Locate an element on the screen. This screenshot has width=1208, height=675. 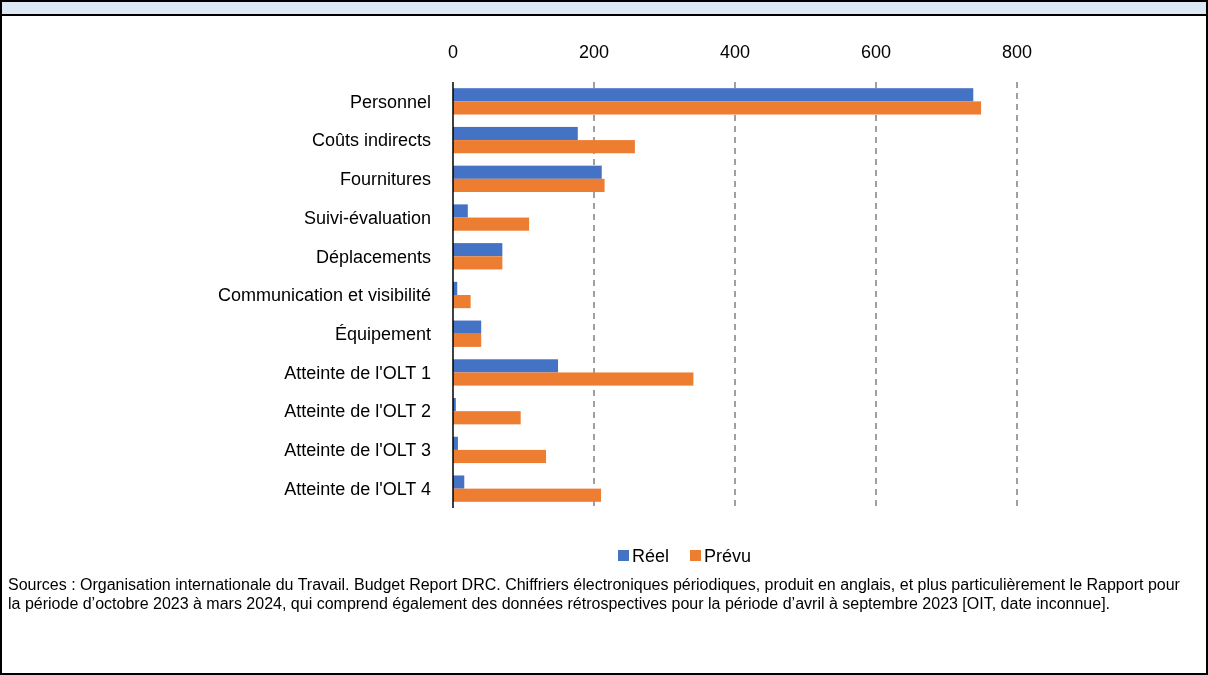
y-tick-label: Atteinte de l'OLT 1 is located at coordinates (357, 372).